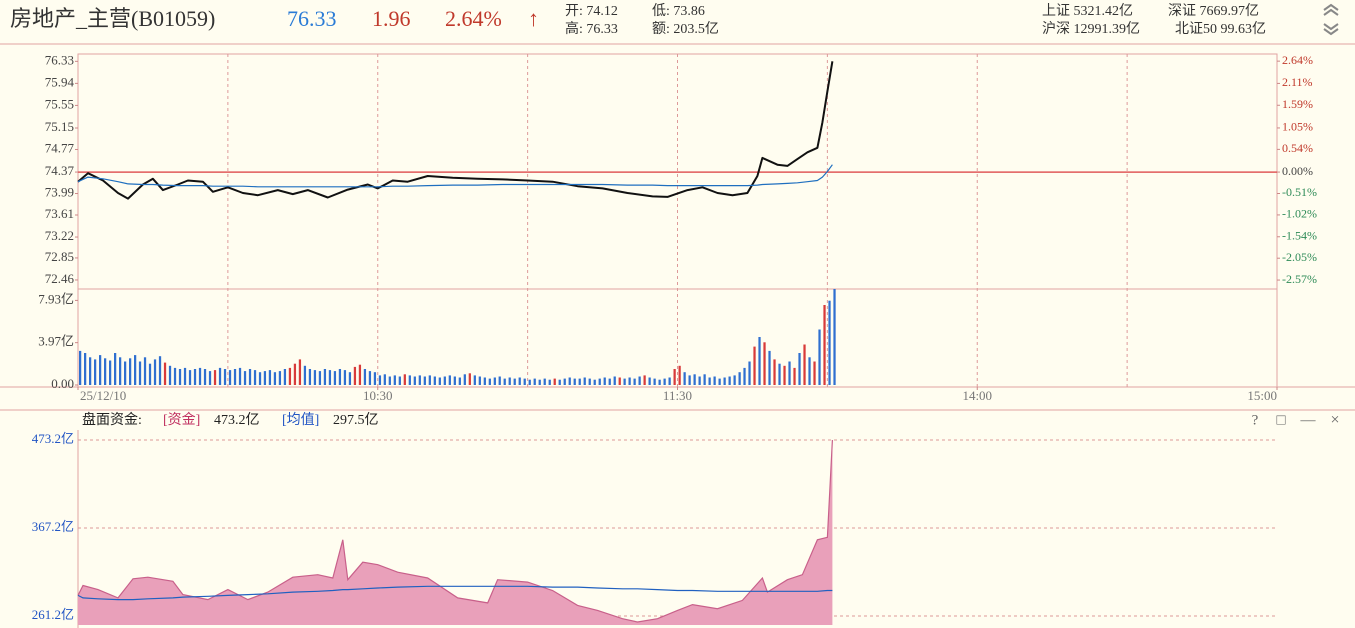 The image size is (1355, 628). What do you see at coordinates (60, 81) in the screenshot?
I see `y-tick-label: 75.94` at bounding box center [60, 81].